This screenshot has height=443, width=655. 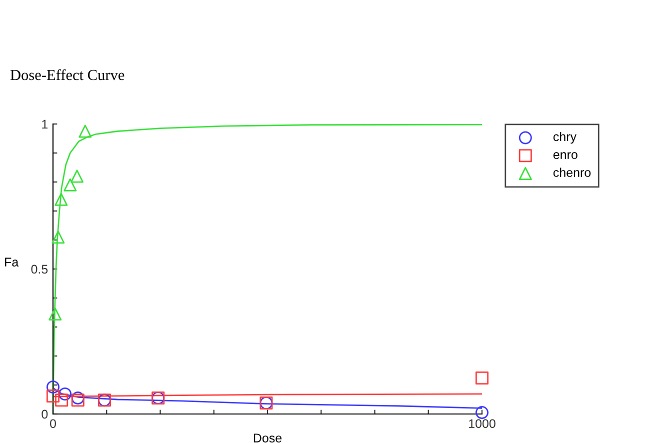 I want to click on legend-label: enro, so click(x=565, y=156).